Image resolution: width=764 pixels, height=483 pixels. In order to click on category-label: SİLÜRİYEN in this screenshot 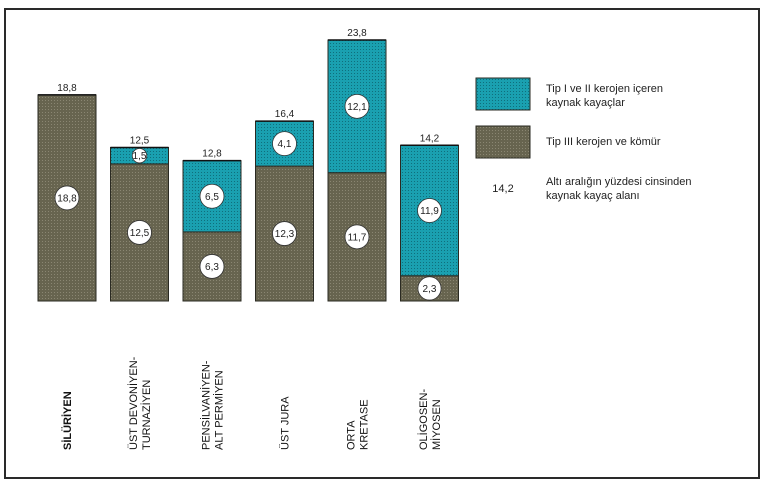, I will do `click(67, 420)`.